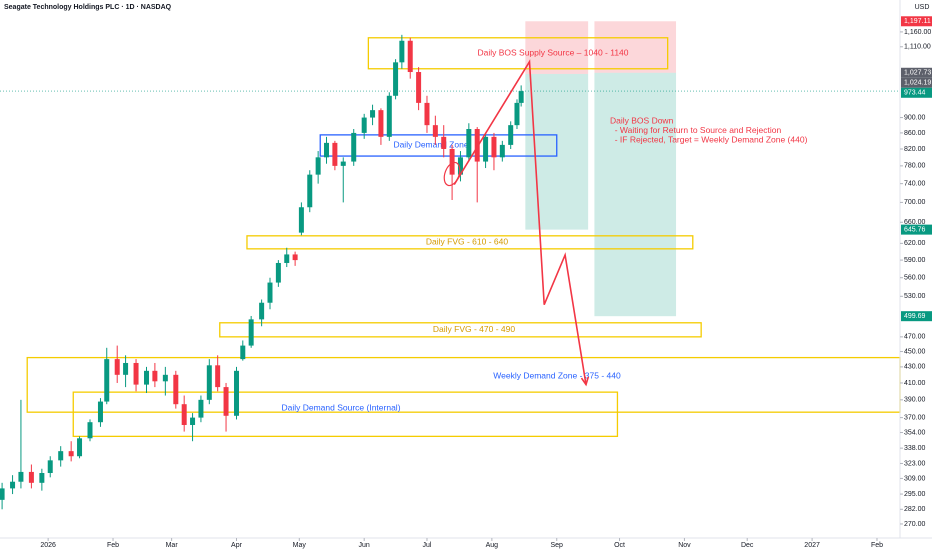 This screenshot has height=550, width=932. What do you see at coordinates (915, 243) in the screenshot?
I see `y-tick-label: 620.00` at bounding box center [915, 243].